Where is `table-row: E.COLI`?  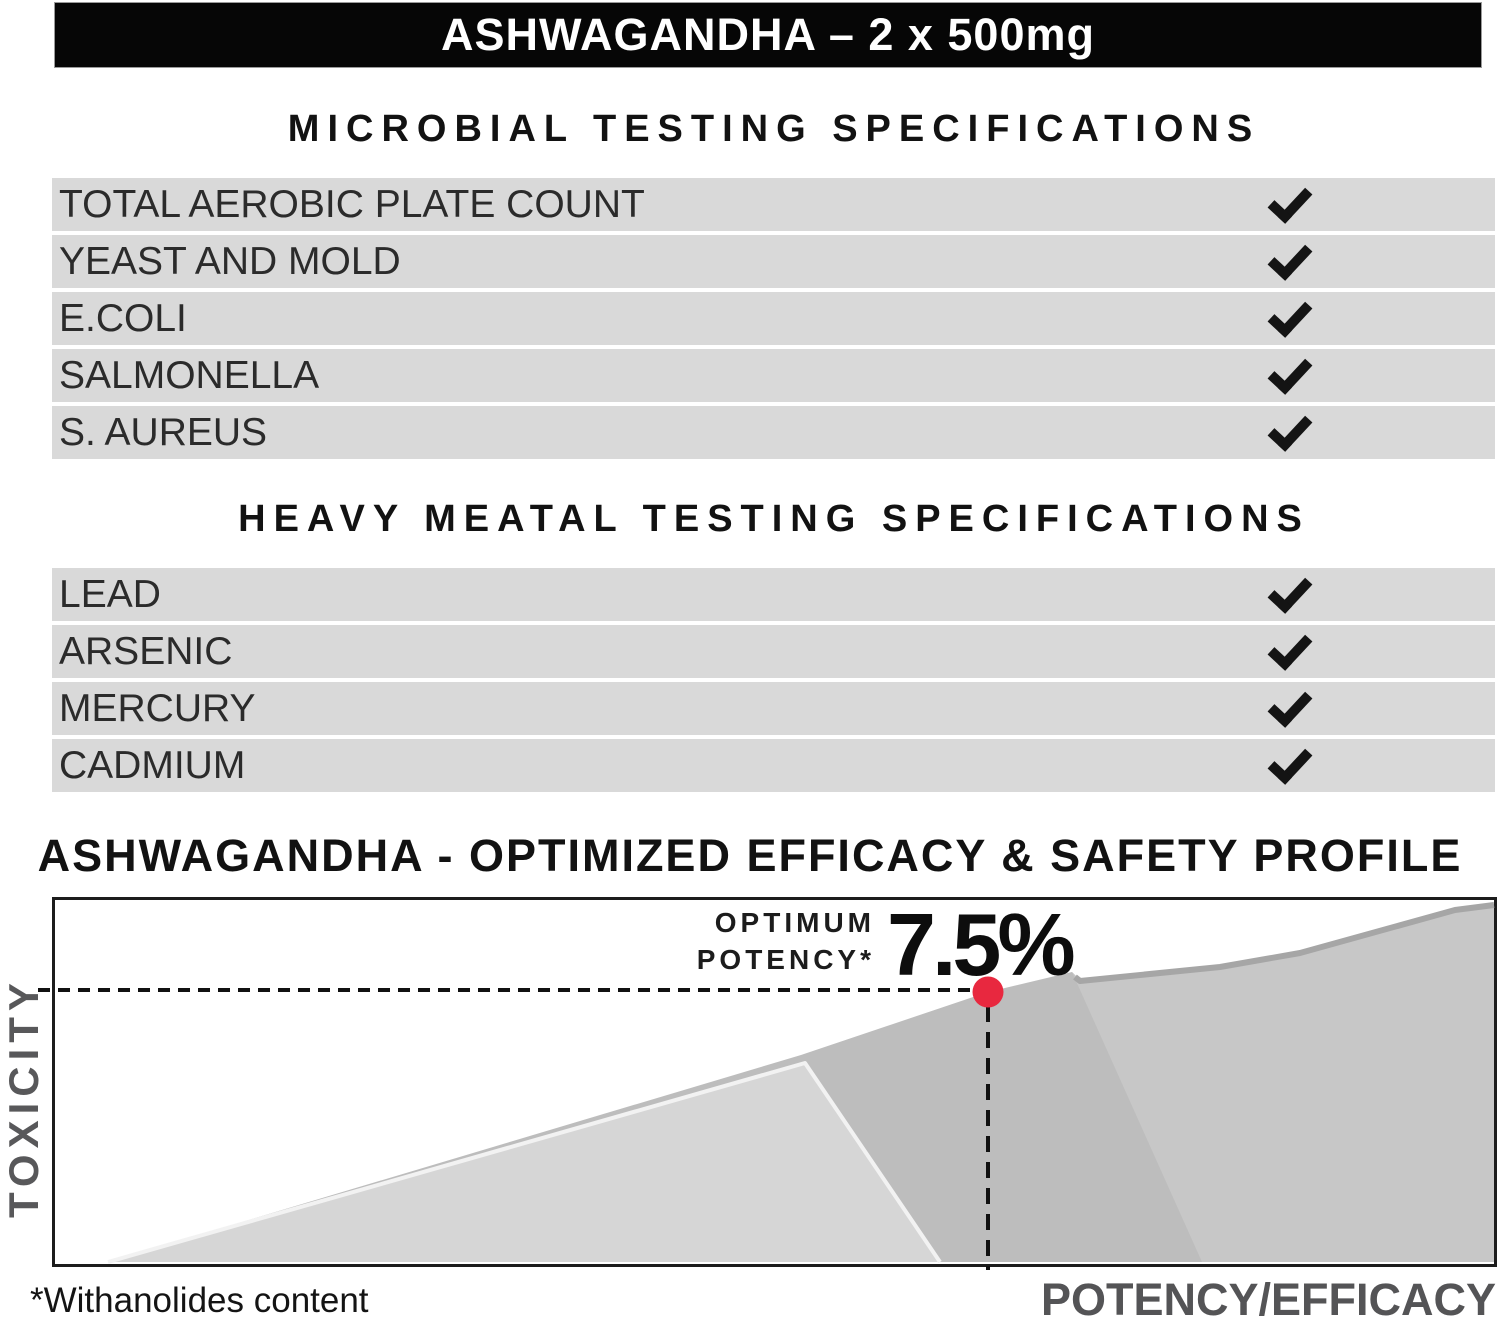 table-row: E.COLI is located at coordinates (773, 318).